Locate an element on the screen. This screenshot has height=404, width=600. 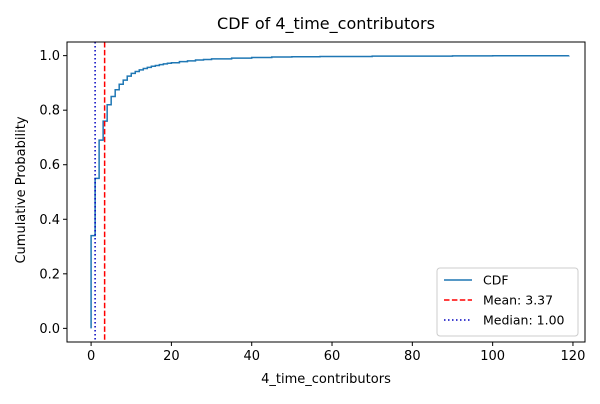
x-tick-label: 40 is located at coordinates (251, 356).